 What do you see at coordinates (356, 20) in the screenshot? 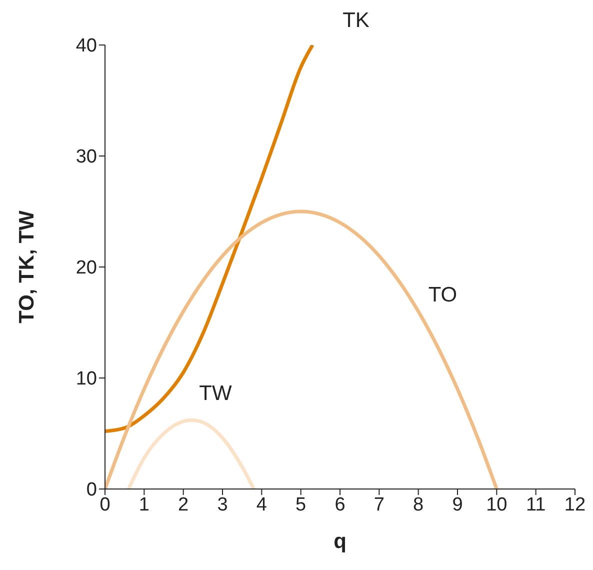
I see `series-label: TK` at bounding box center [356, 20].